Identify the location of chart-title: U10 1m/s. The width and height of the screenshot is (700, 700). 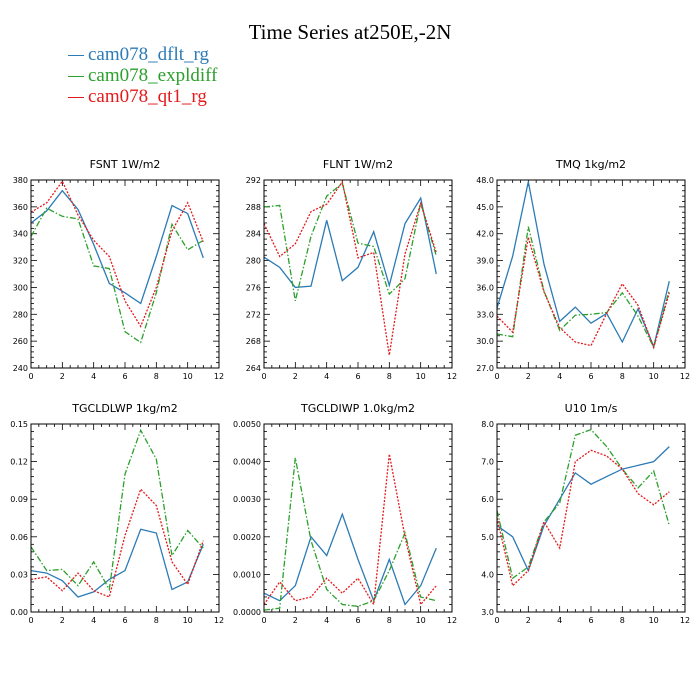
(591, 408).